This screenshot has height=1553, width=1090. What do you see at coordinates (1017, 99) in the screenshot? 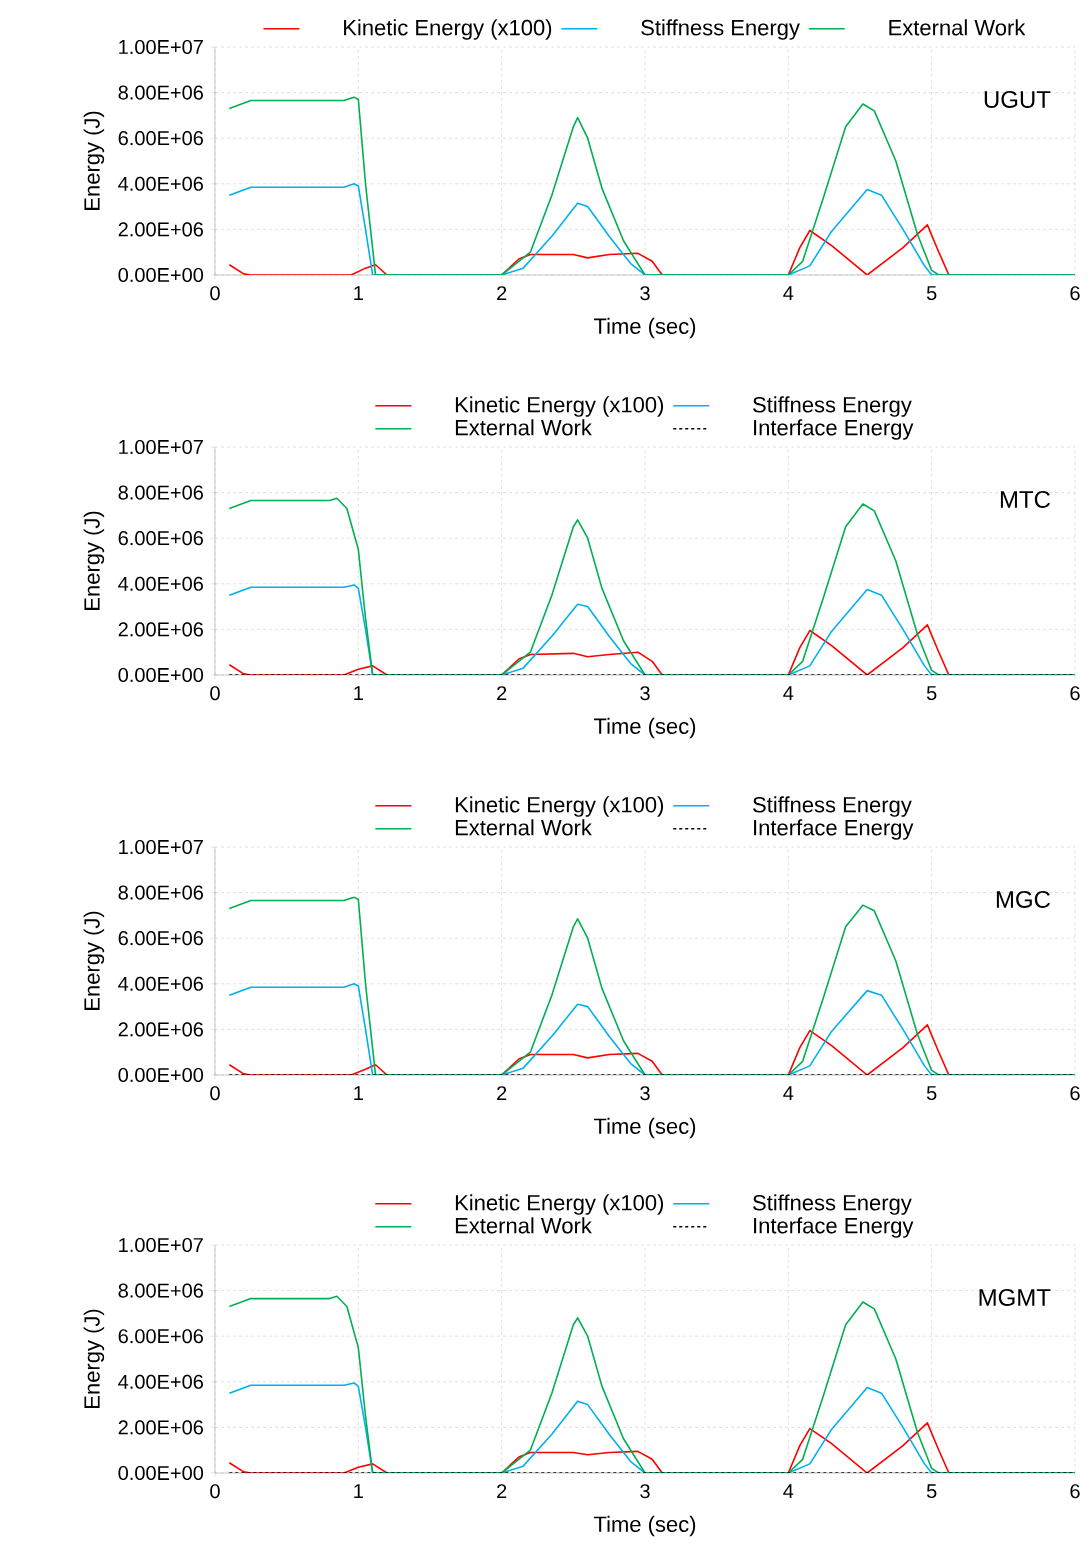
I see `annotation: UGUT` at bounding box center [1017, 99].